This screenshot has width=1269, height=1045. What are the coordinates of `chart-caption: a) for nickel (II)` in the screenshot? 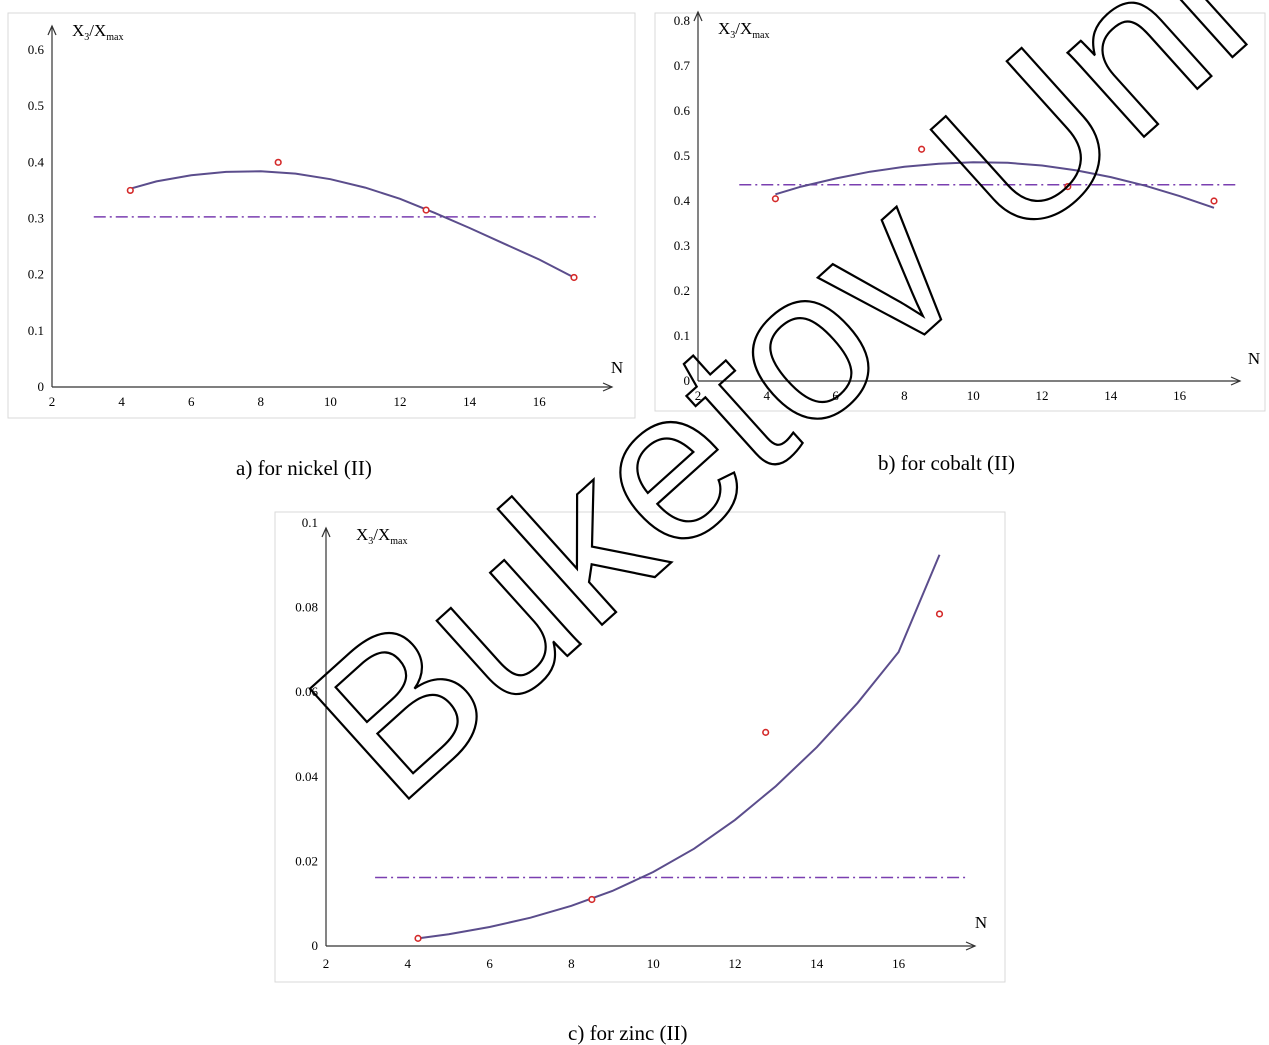 It's located at (304, 468).